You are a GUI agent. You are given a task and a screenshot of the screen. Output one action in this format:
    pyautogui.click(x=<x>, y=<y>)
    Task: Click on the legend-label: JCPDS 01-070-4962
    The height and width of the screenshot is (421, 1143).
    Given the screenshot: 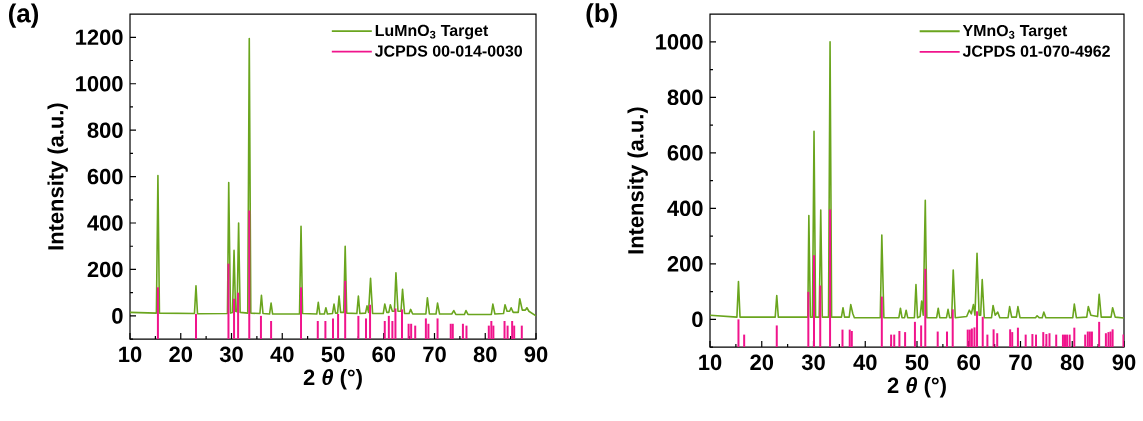 What is the action you would take?
    pyautogui.click(x=1036, y=51)
    